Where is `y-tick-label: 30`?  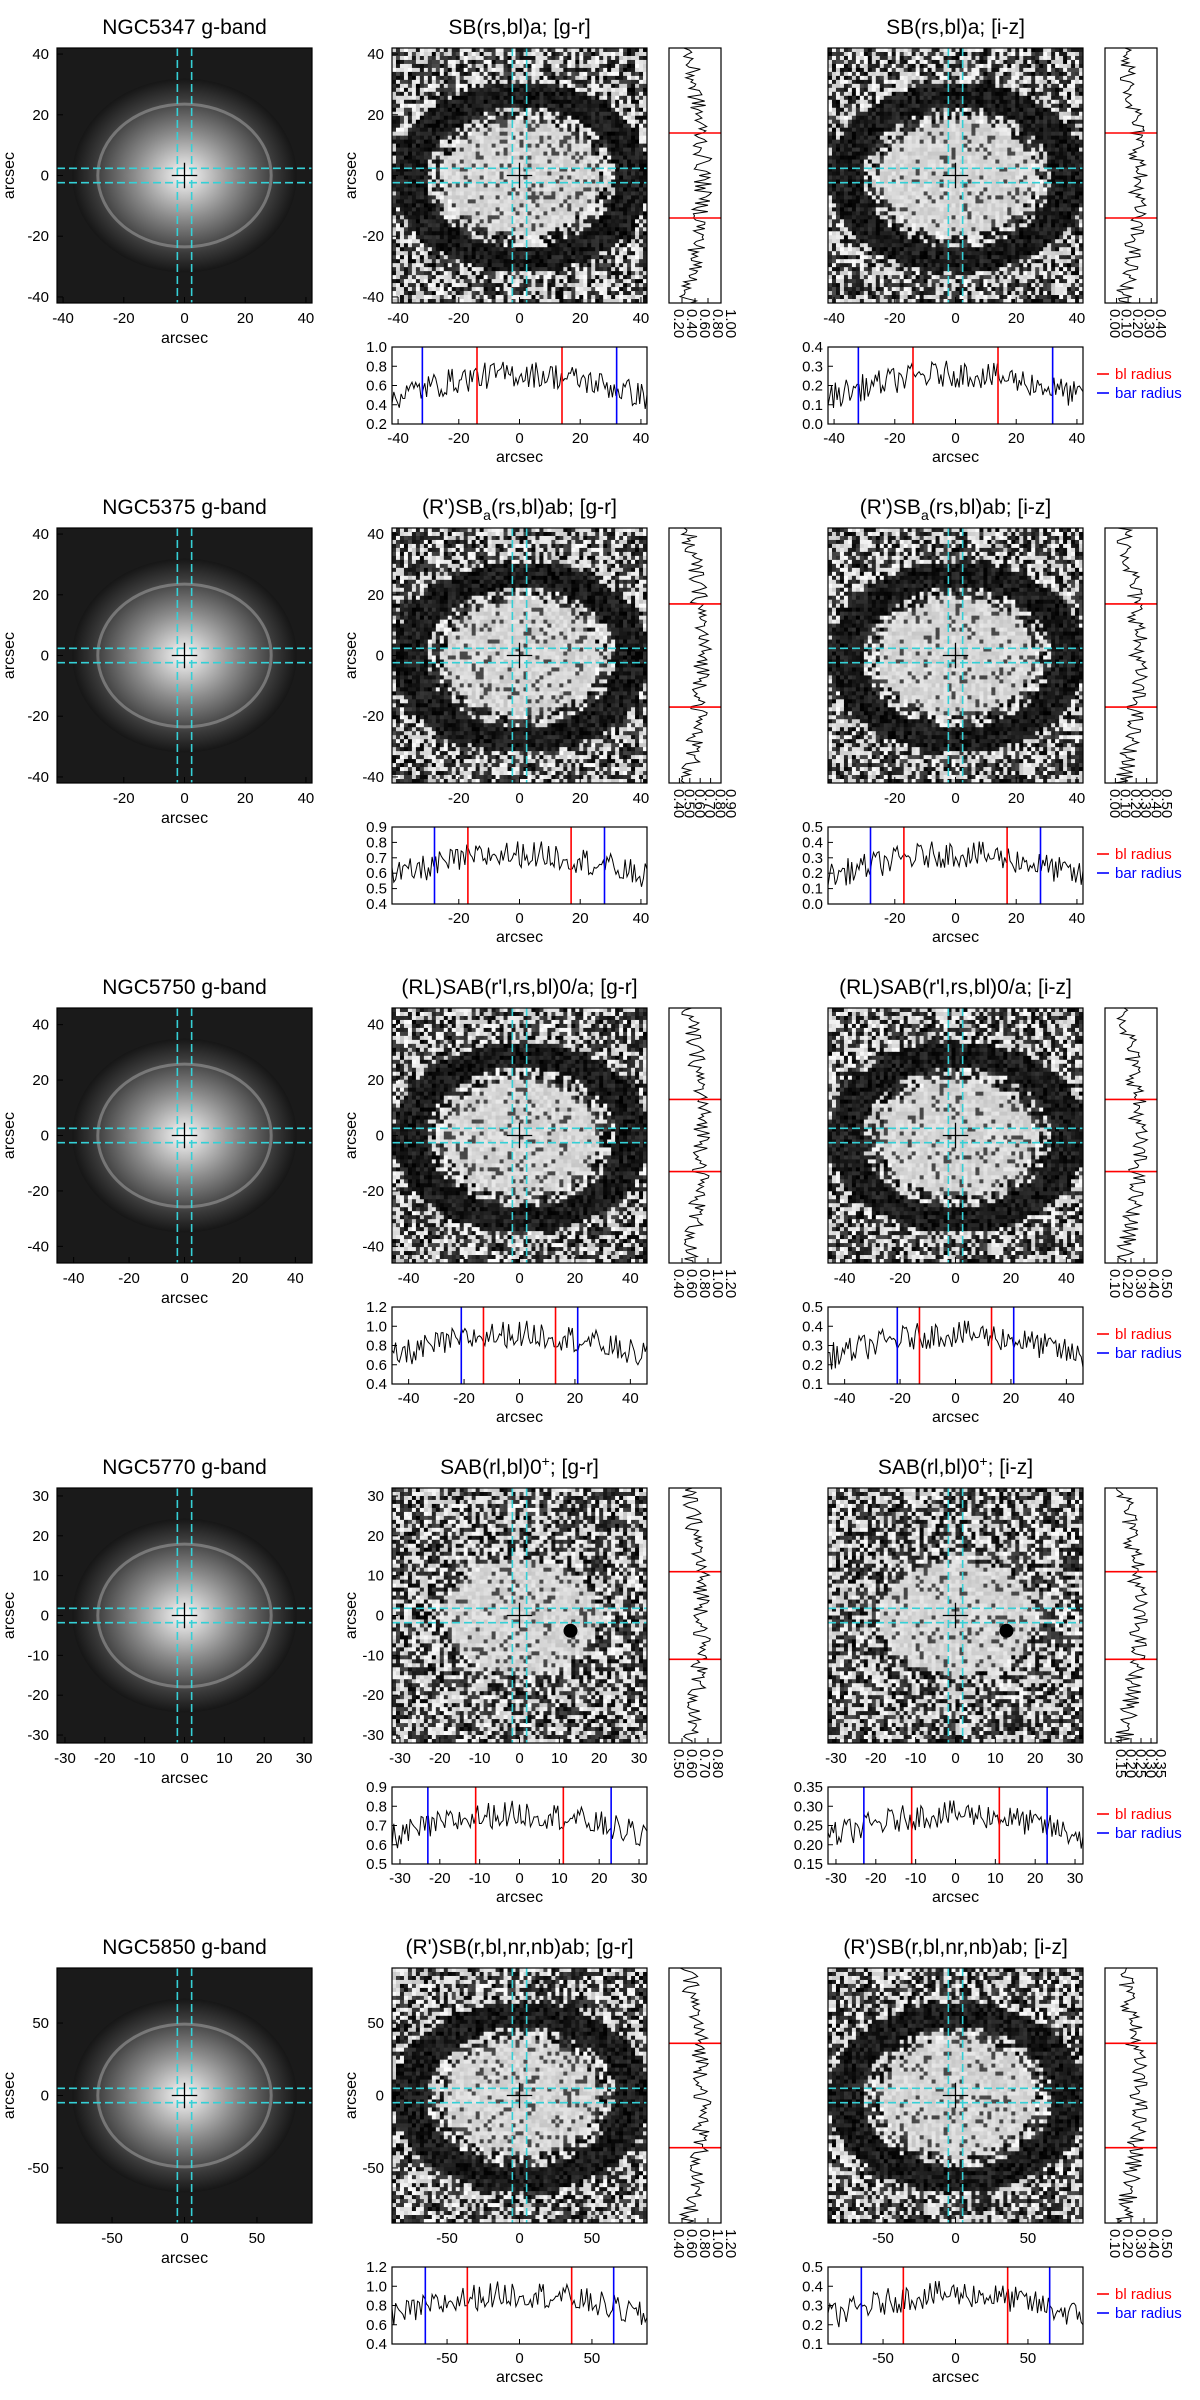 y-tick-label: 30 is located at coordinates (375, 1496).